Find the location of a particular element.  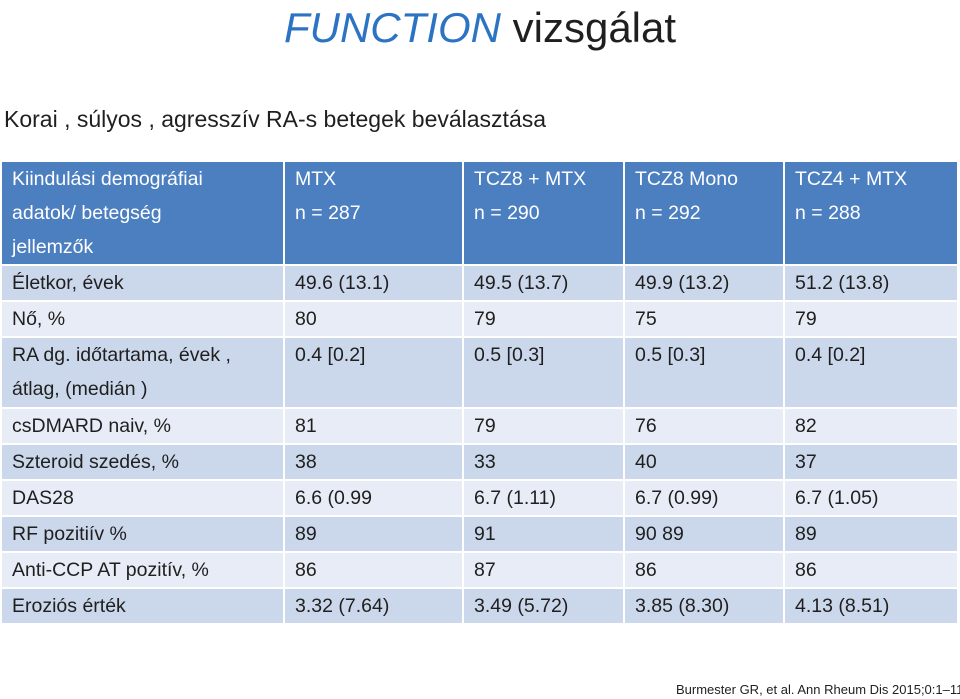

table-row: Szteroid szedés, % 38 33 40 37 is located at coordinates (479, 462).